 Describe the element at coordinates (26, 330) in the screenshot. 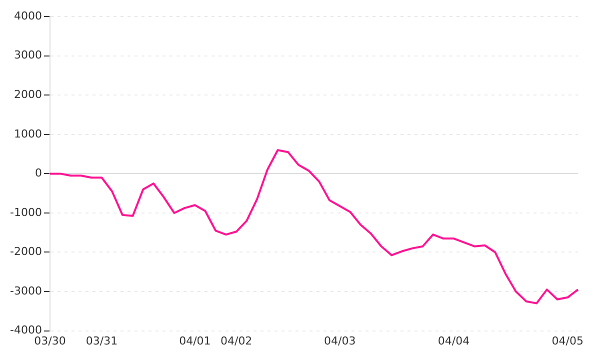

I see `y-tick-label: -4000` at that location.